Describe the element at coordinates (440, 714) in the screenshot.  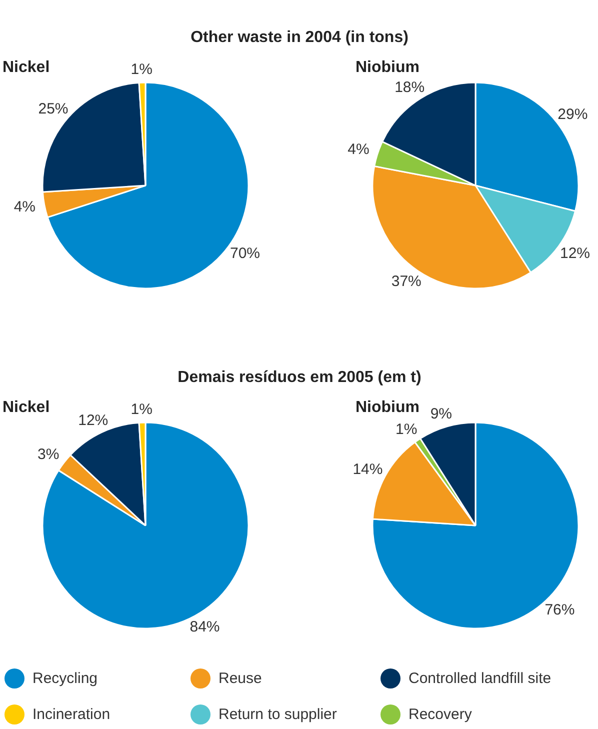
I see `legend-label: Recovery` at that location.